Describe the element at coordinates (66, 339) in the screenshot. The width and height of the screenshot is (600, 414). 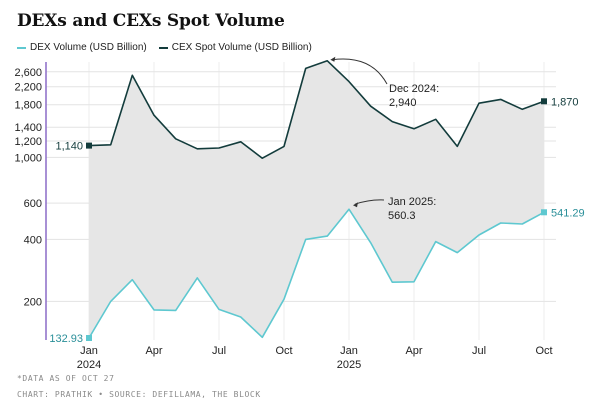
I see `endpoint-label: 132.93` at that location.